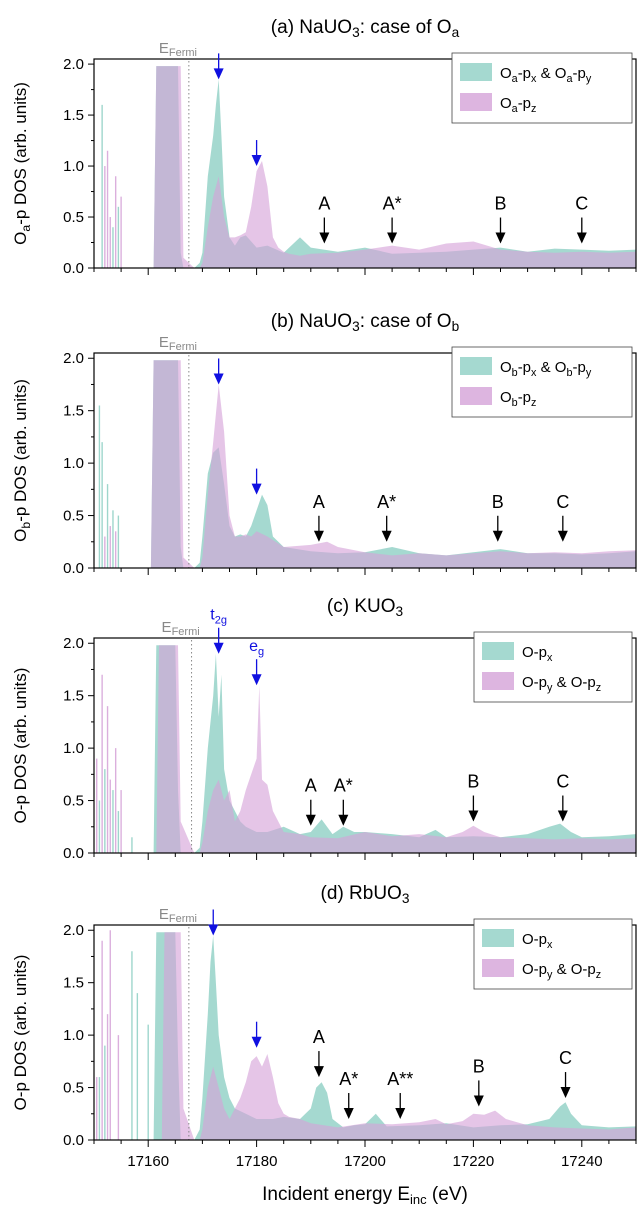 This screenshot has height=1229, width=640. I want to click on legend-label: O-px, so click(537, 654).